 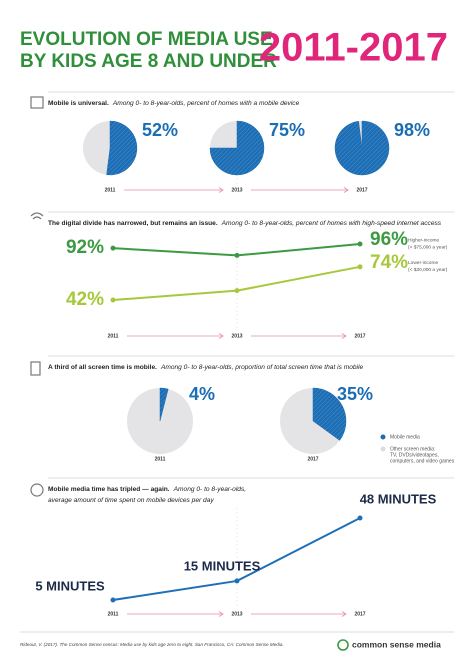 I want to click on legend-detail: (< $30,000 a year), so click(x=428, y=270).